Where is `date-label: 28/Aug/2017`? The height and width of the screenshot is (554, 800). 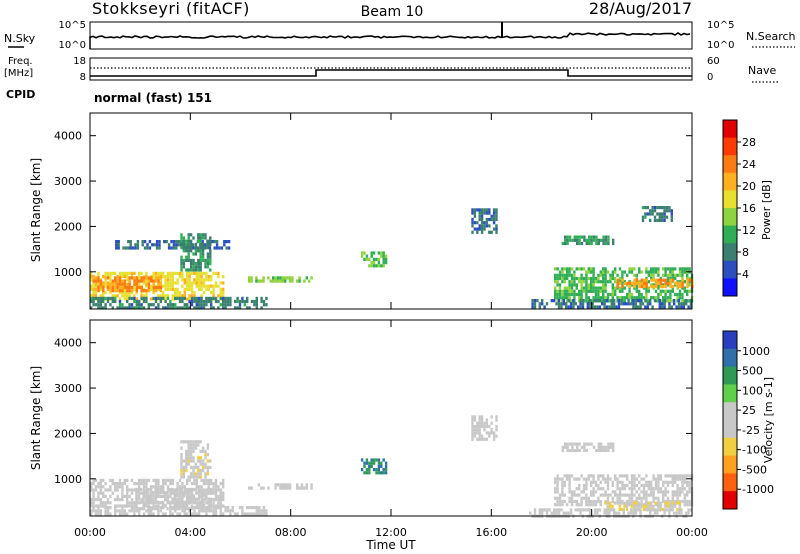
date-label: 28/Aug/2017 is located at coordinates (640, 9).